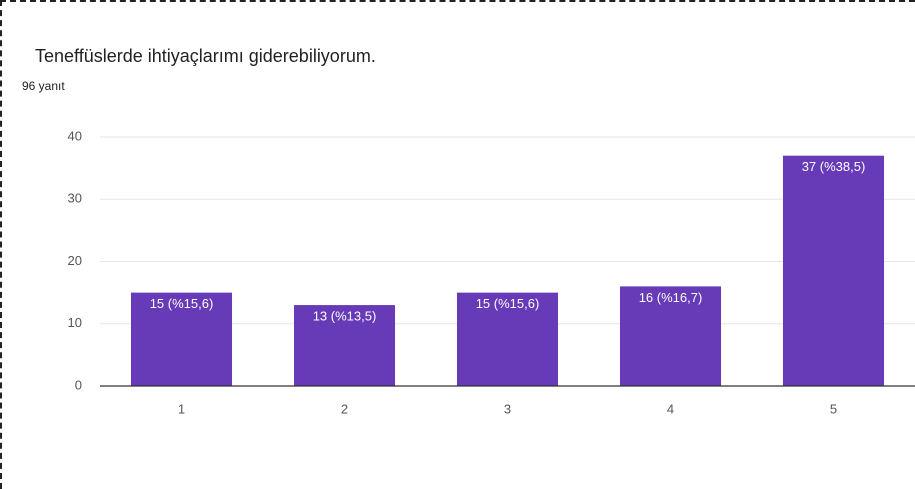 Image resolution: width=915 pixels, height=489 pixels. Describe the element at coordinates (670, 408) in the screenshot. I see `x-tick-label: 4` at that location.